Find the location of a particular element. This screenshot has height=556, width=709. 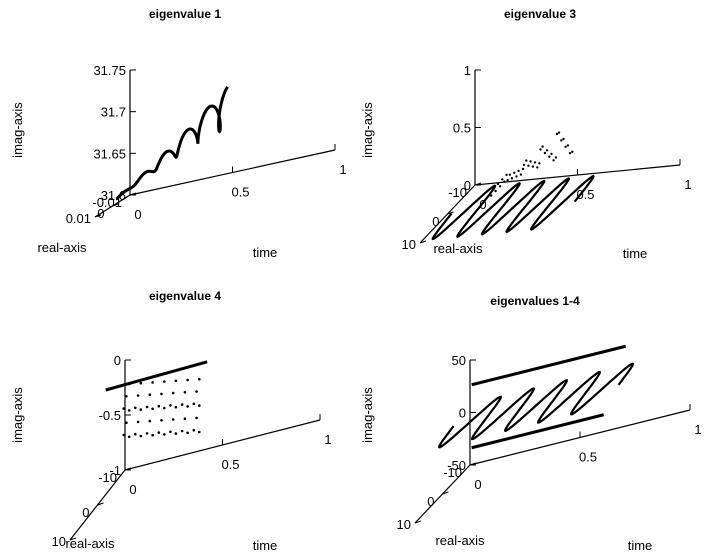

chart-title: eigenvalue 1 is located at coordinates (185, 14).